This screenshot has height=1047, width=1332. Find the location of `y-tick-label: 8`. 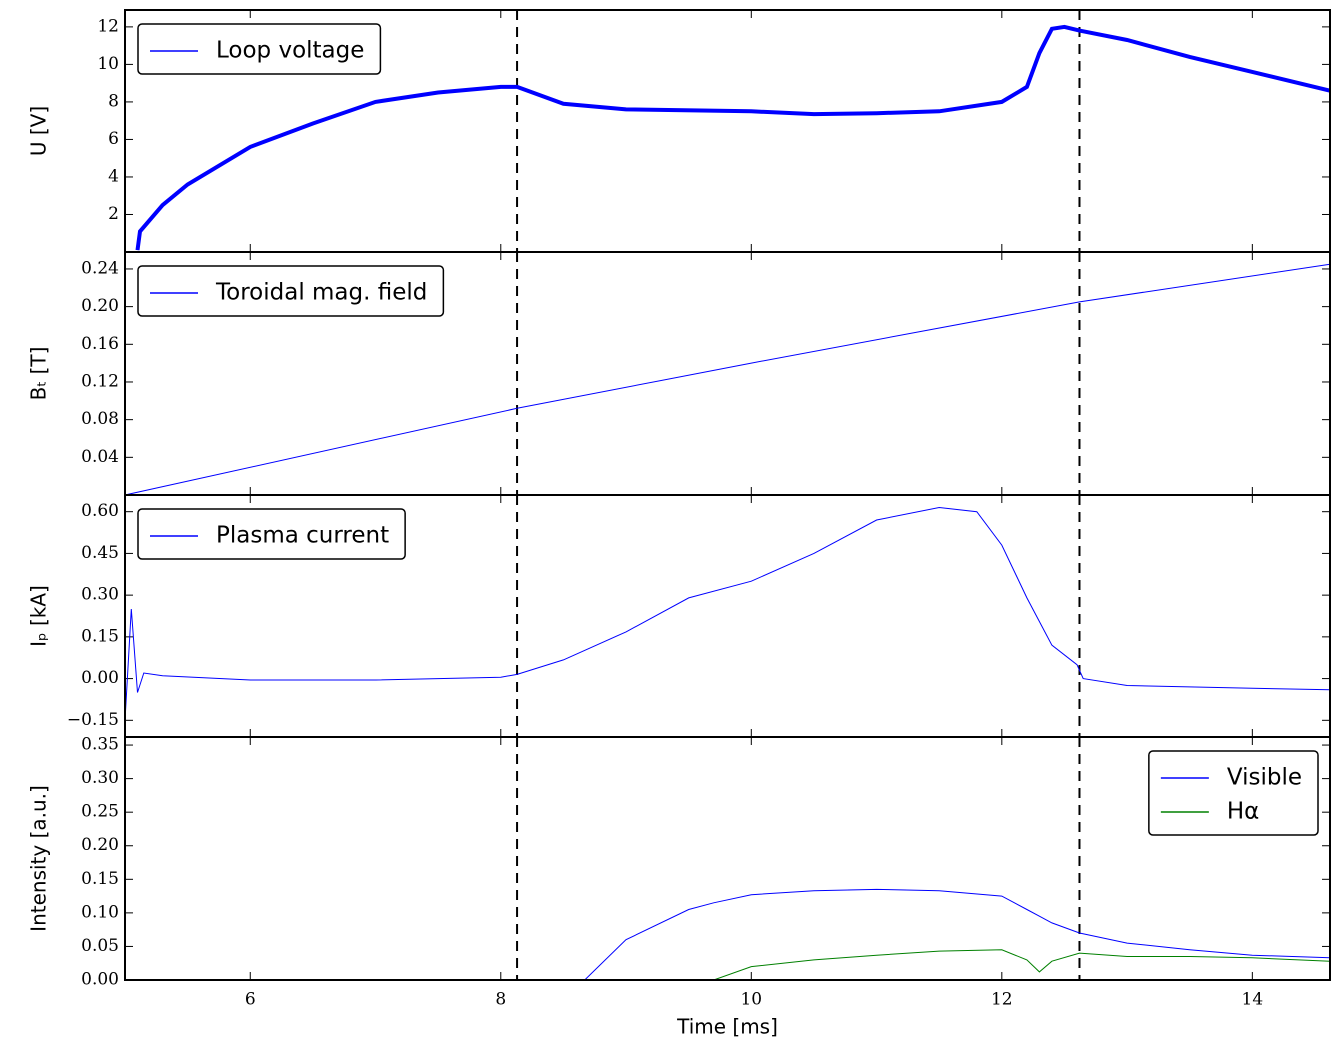

y-tick-label: 8 is located at coordinates (113, 101).